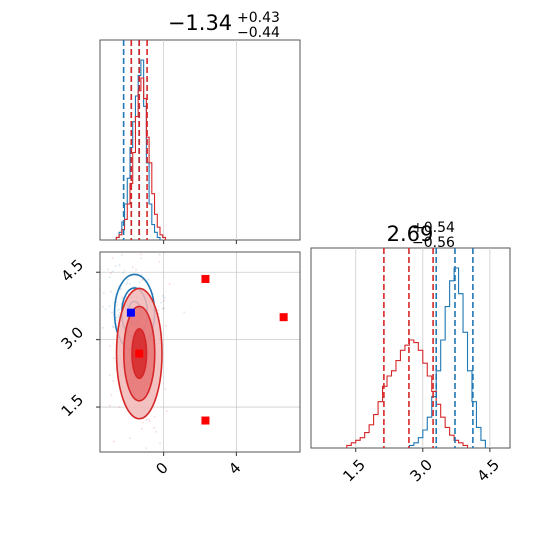  I want to click on marginal-p1-title: −1.34, so click(200, 23).